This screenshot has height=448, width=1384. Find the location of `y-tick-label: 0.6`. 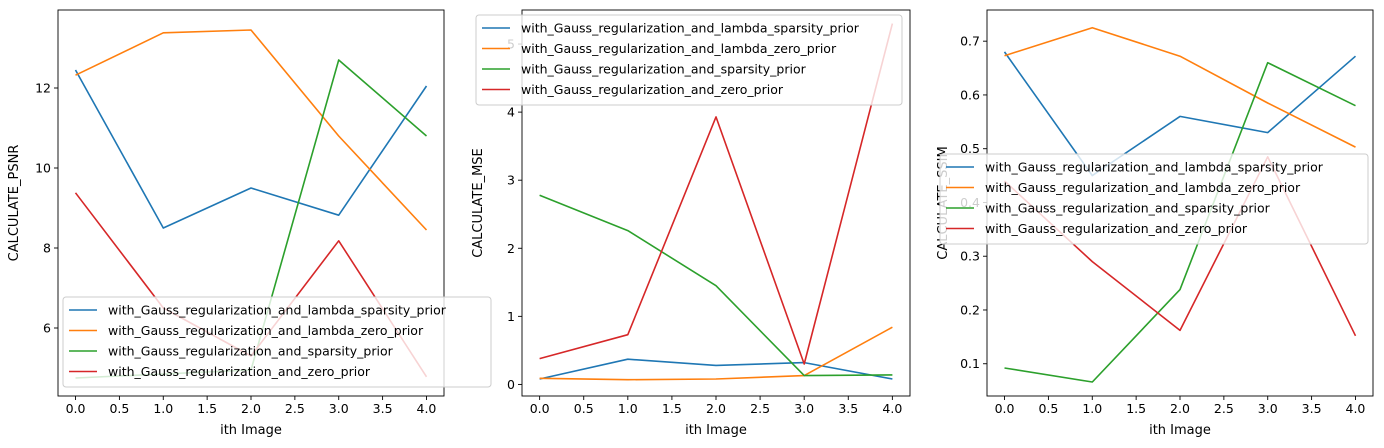

y-tick-label: 0.6 is located at coordinates (970, 94).